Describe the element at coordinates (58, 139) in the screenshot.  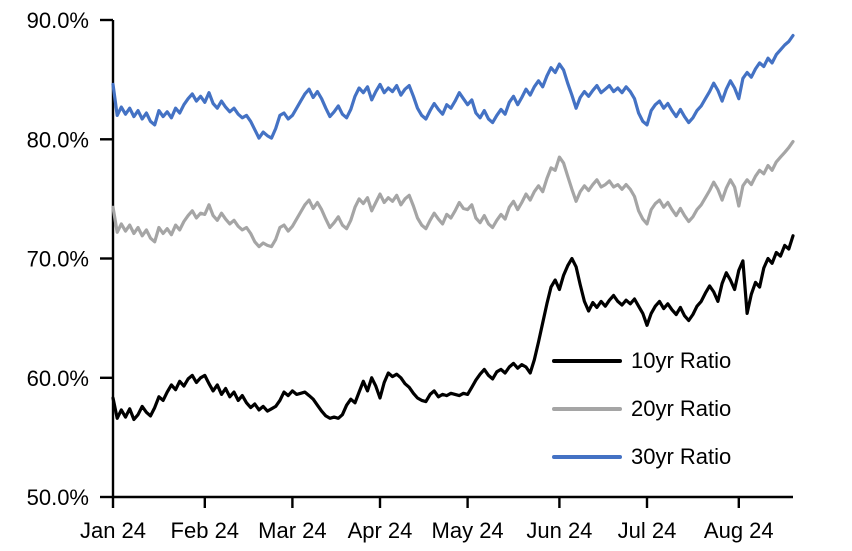
I see `y-tick-label: 80.0%` at that location.